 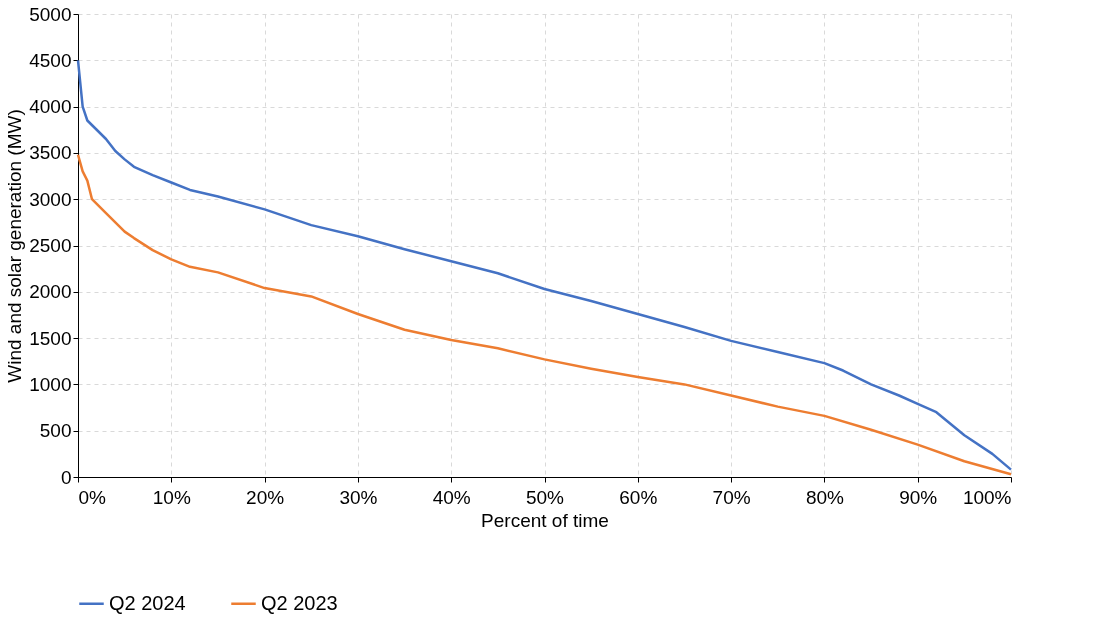 I want to click on x-tick-label: 80%, so click(x=825, y=497).